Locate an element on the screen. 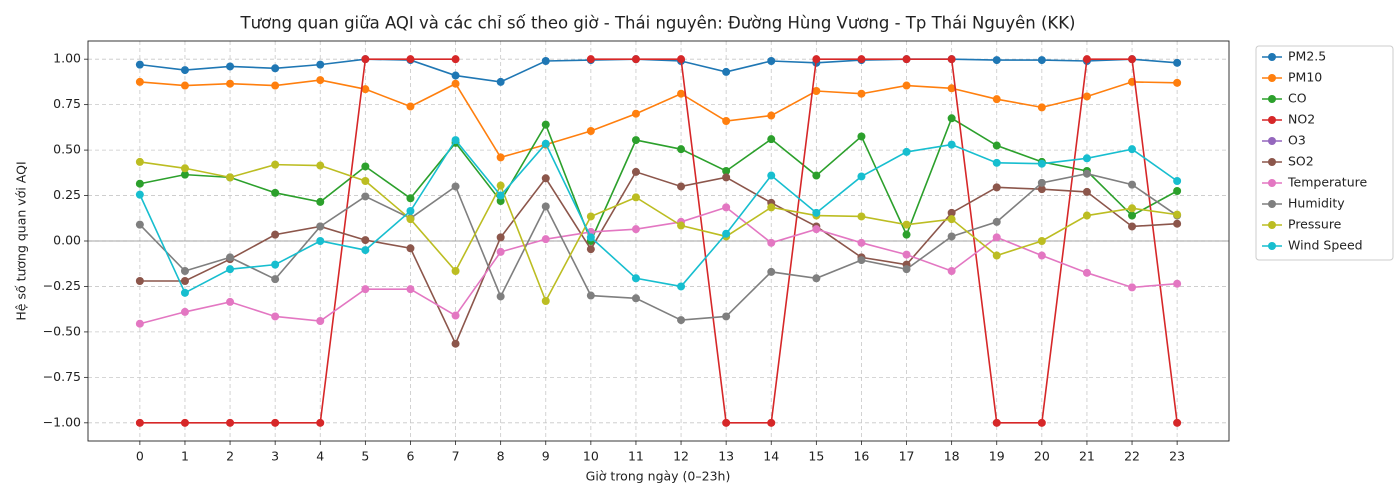 The image size is (1400, 500). legend-label: NO2 is located at coordinates (1301, 119).